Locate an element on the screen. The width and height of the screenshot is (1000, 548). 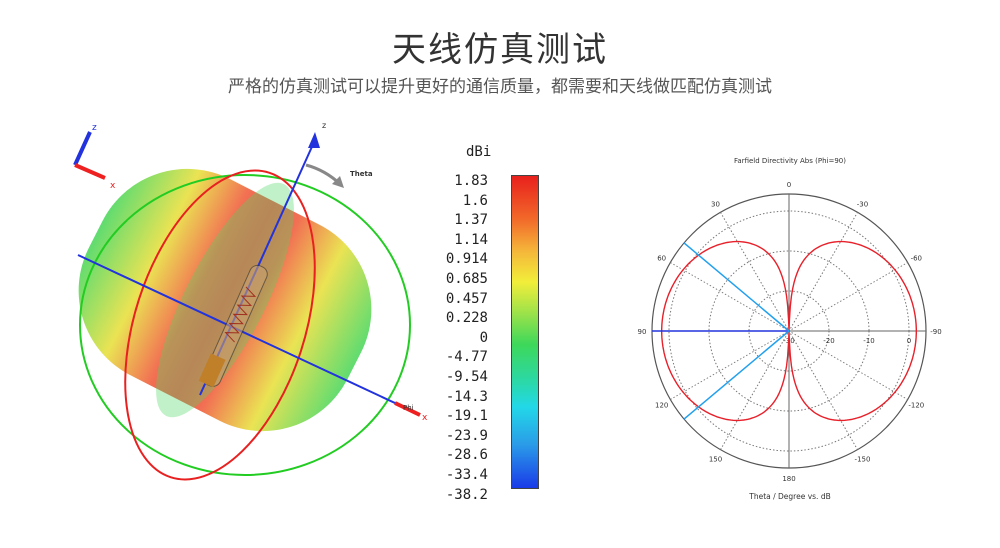
chart-title: Farfield Directivity Abs (Phi=90) is located at coordinates (790, 161).